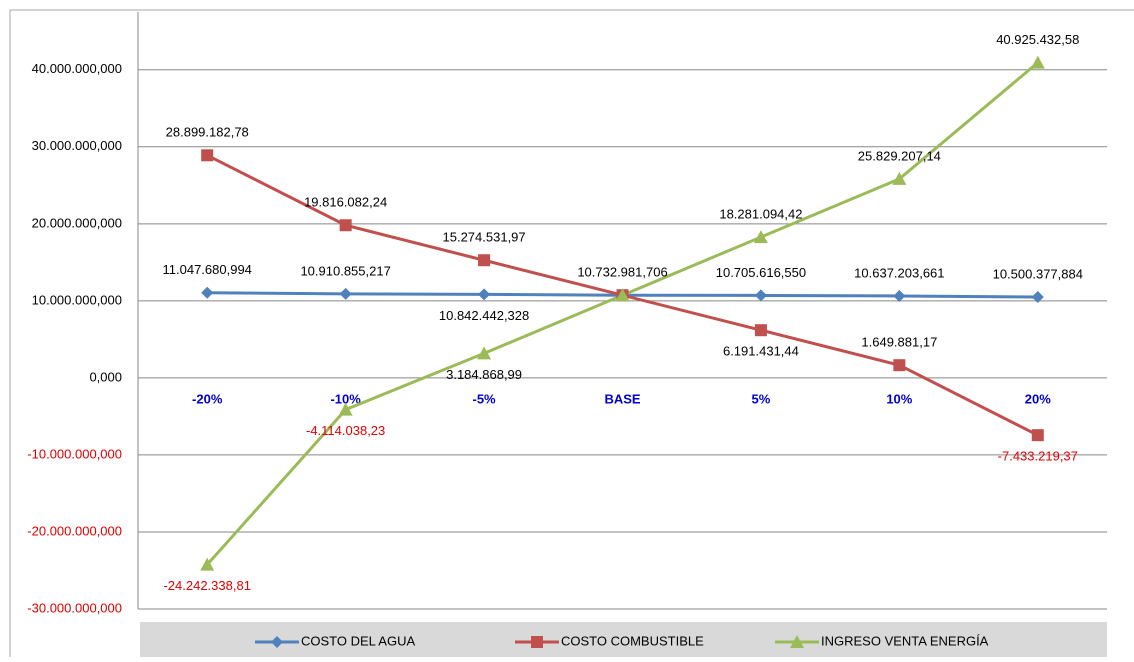 The image size is (1134, 662). What do you see at coordinates (622, 272) in the screenshot?
I see `data-label: 10.732.981,706` at bounding box center [622, 272].